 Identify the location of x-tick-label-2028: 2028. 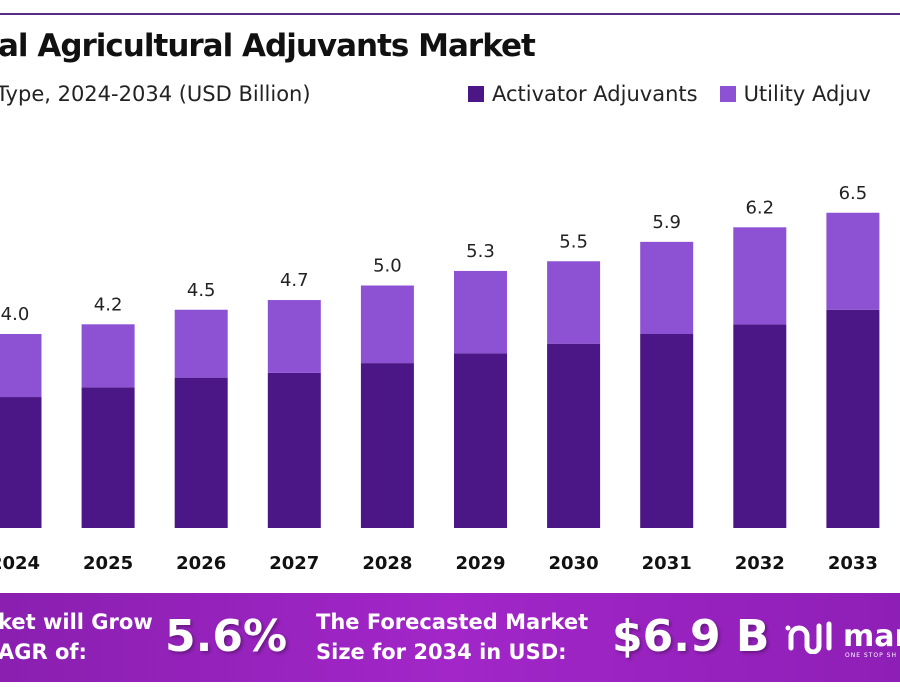
(387, 563).